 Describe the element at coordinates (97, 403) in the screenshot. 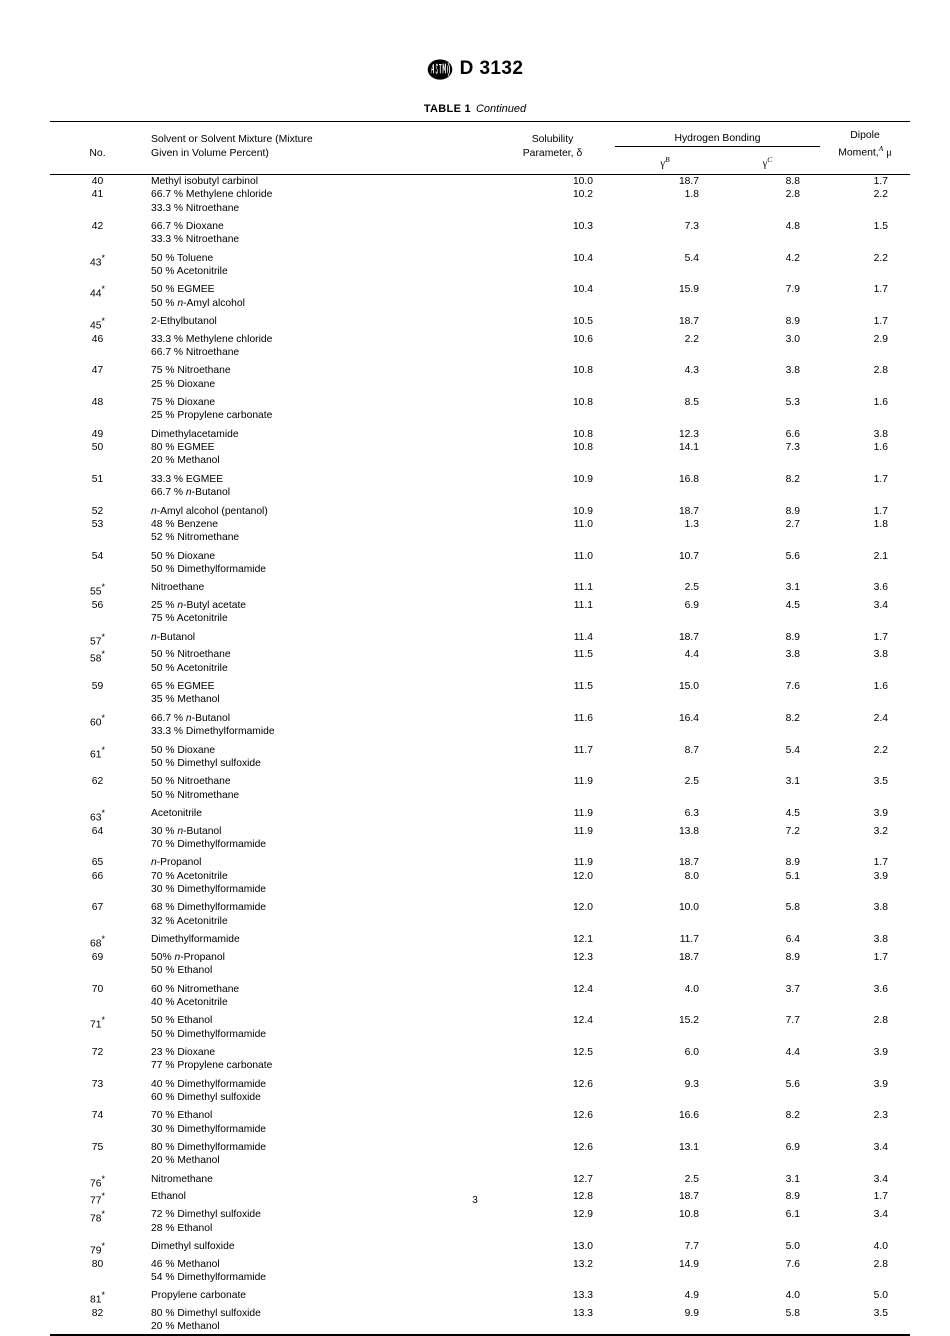

I see `cell-number: 48` at that location.